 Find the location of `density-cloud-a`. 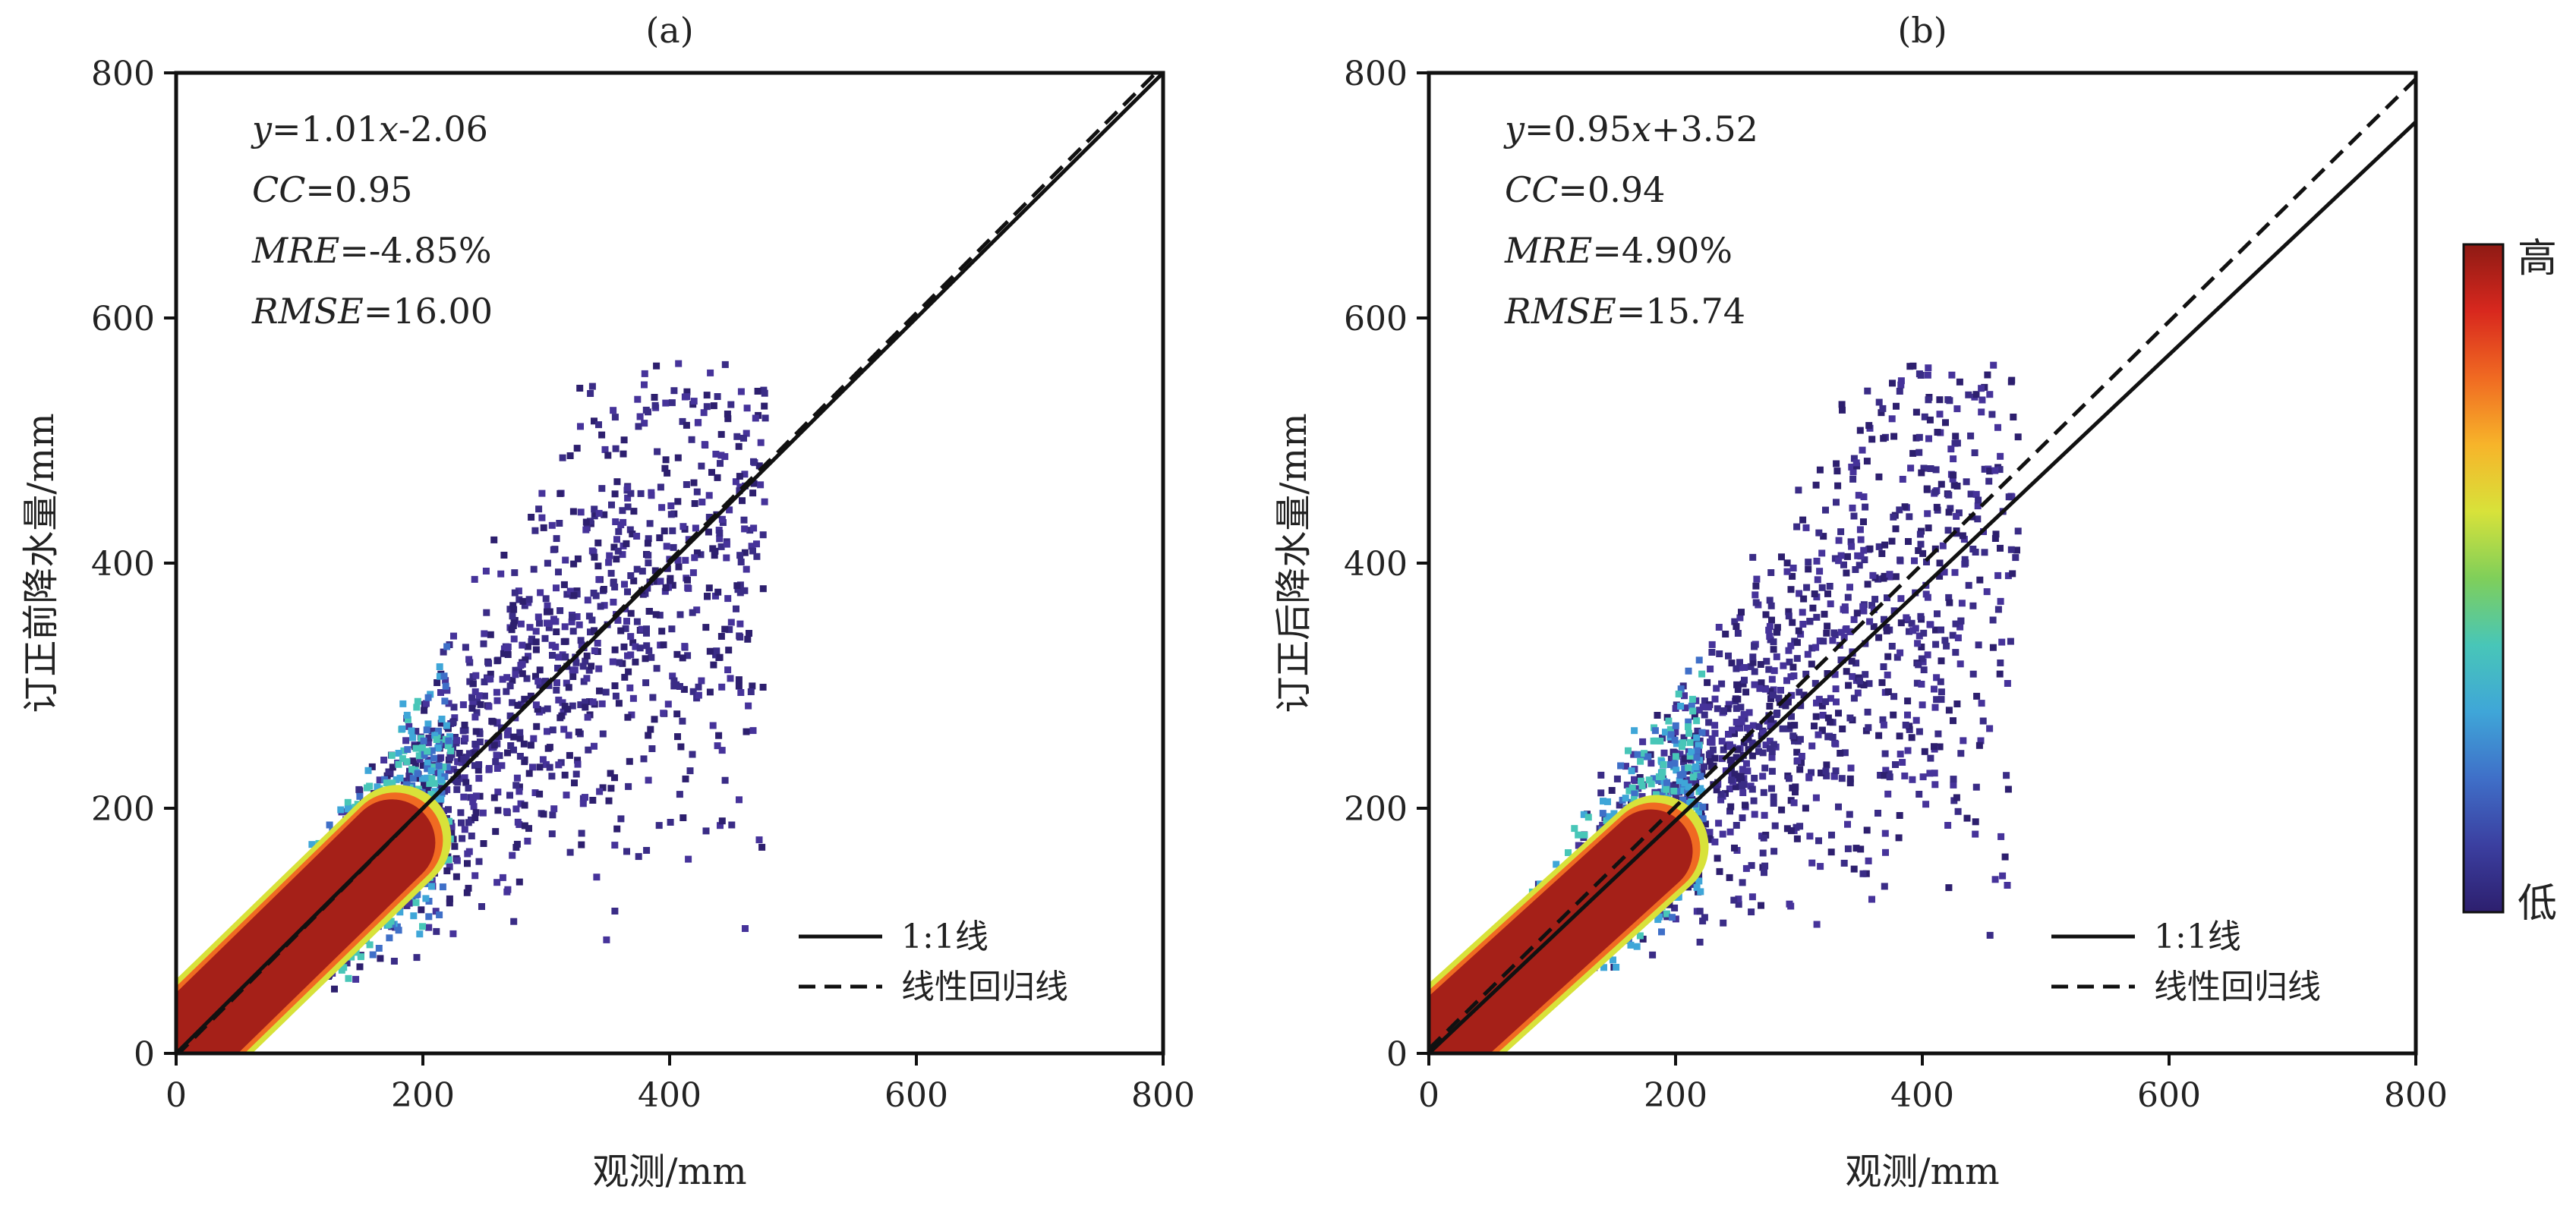

density-cloud-a is located at coordinates (472, 706).